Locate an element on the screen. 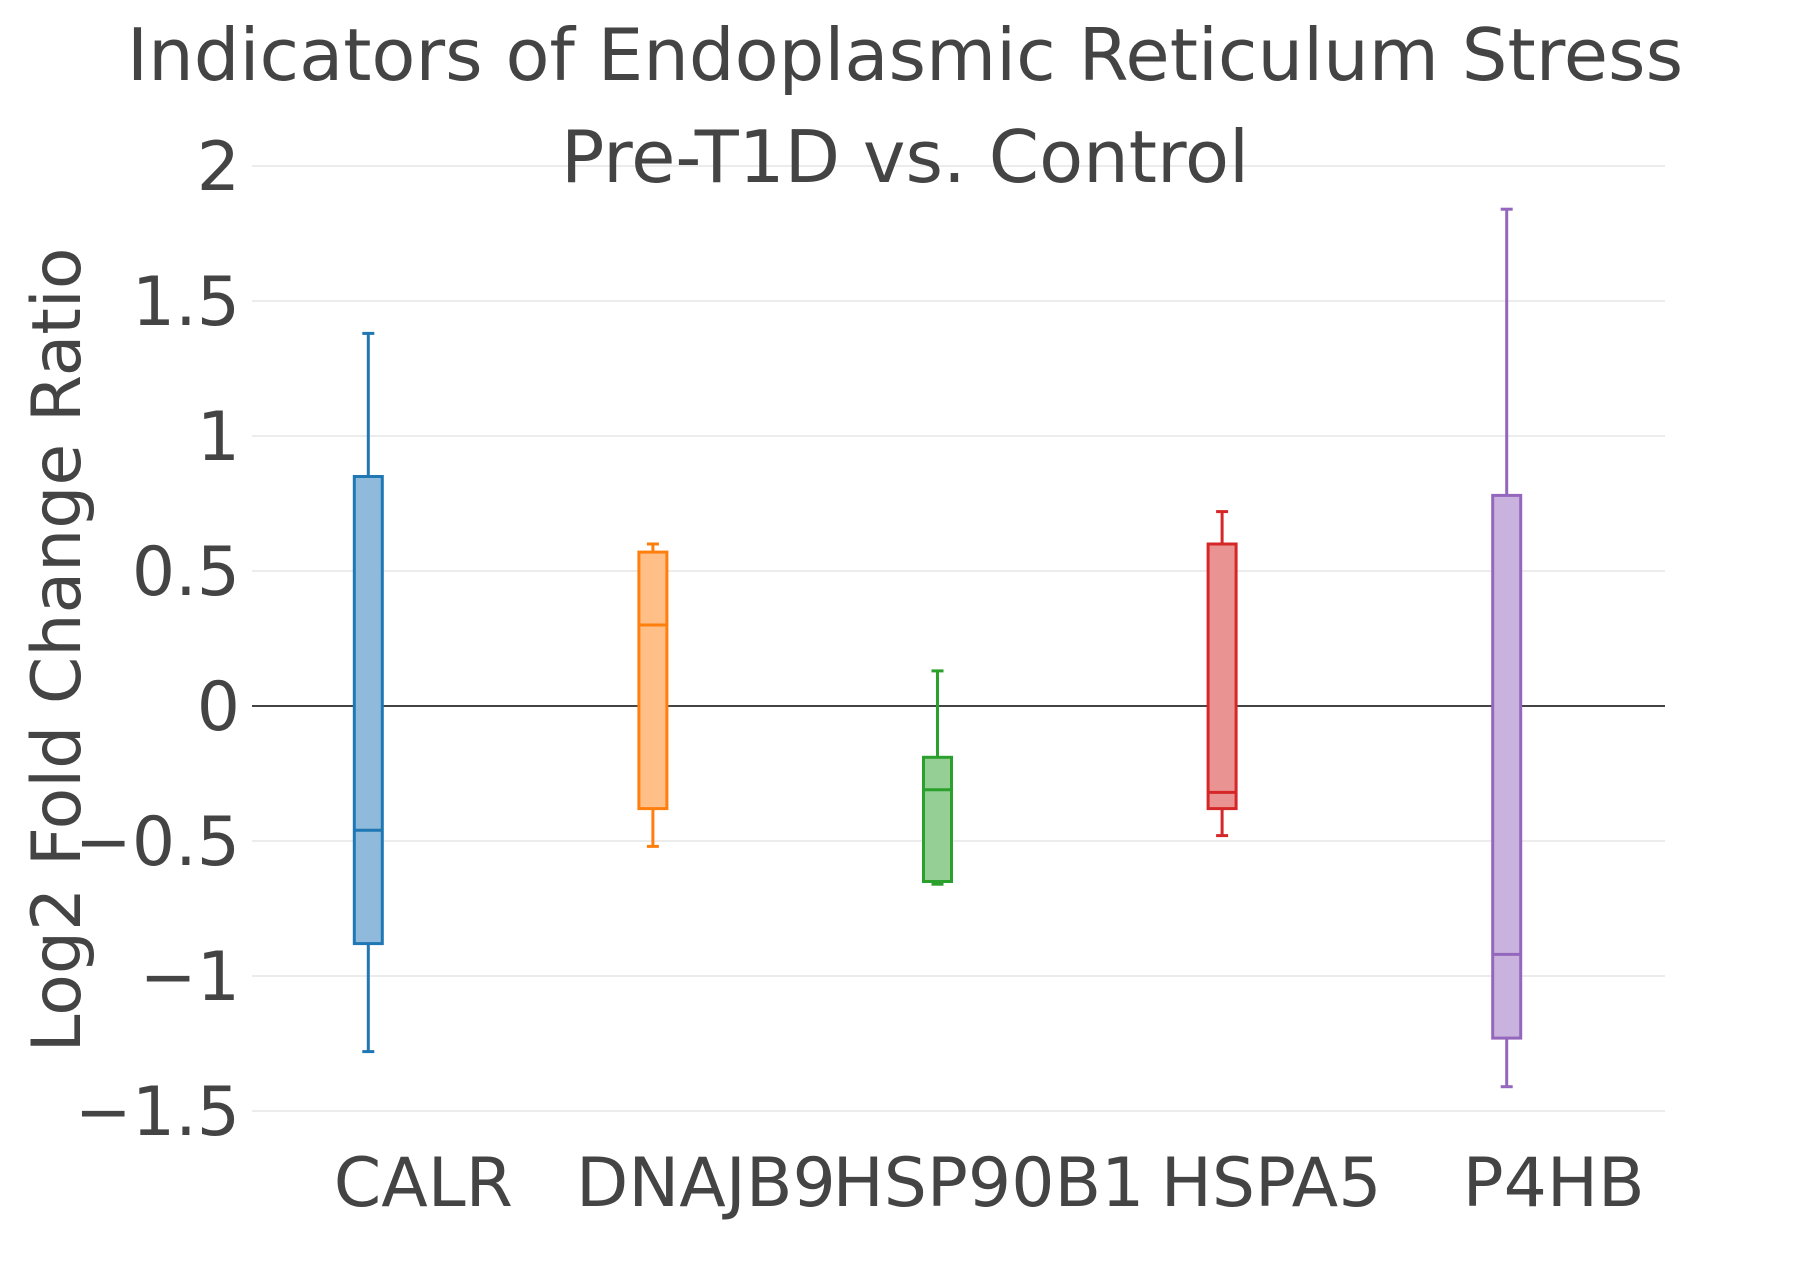  box-p4hb is located at coordinates (1507, 648).